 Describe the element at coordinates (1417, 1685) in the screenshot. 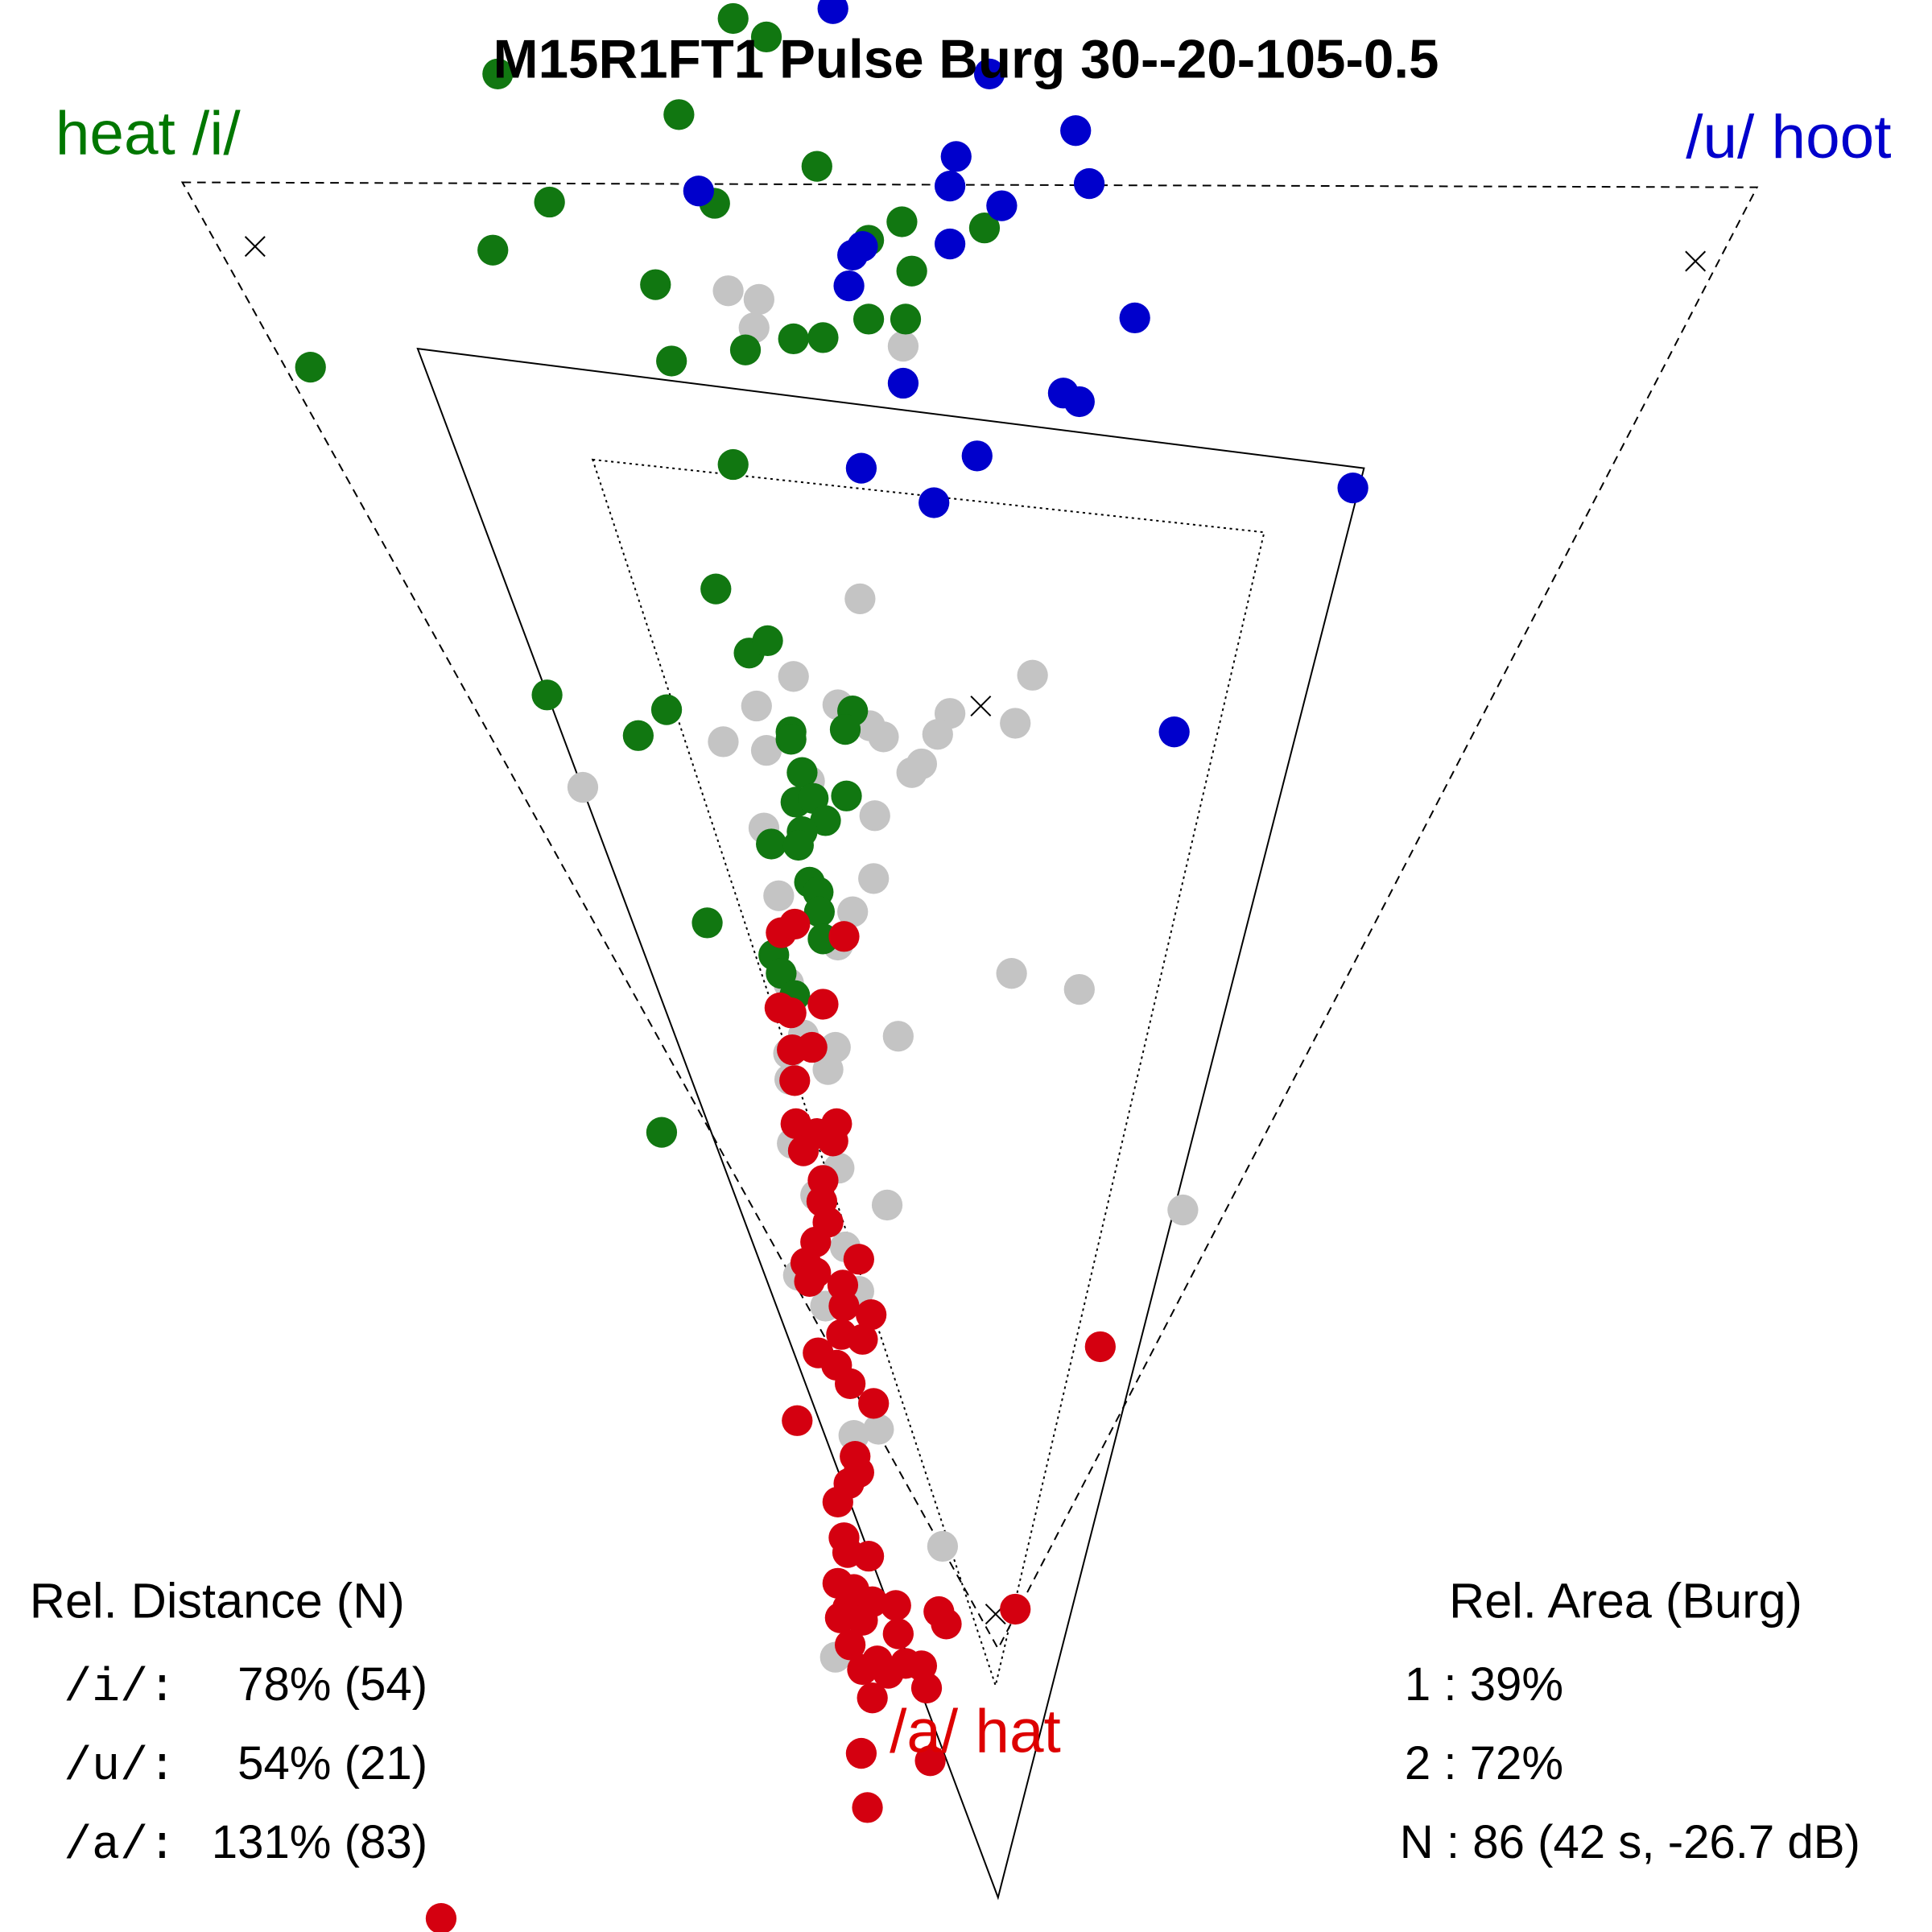

I see `legend-right-label: 1` at that location.